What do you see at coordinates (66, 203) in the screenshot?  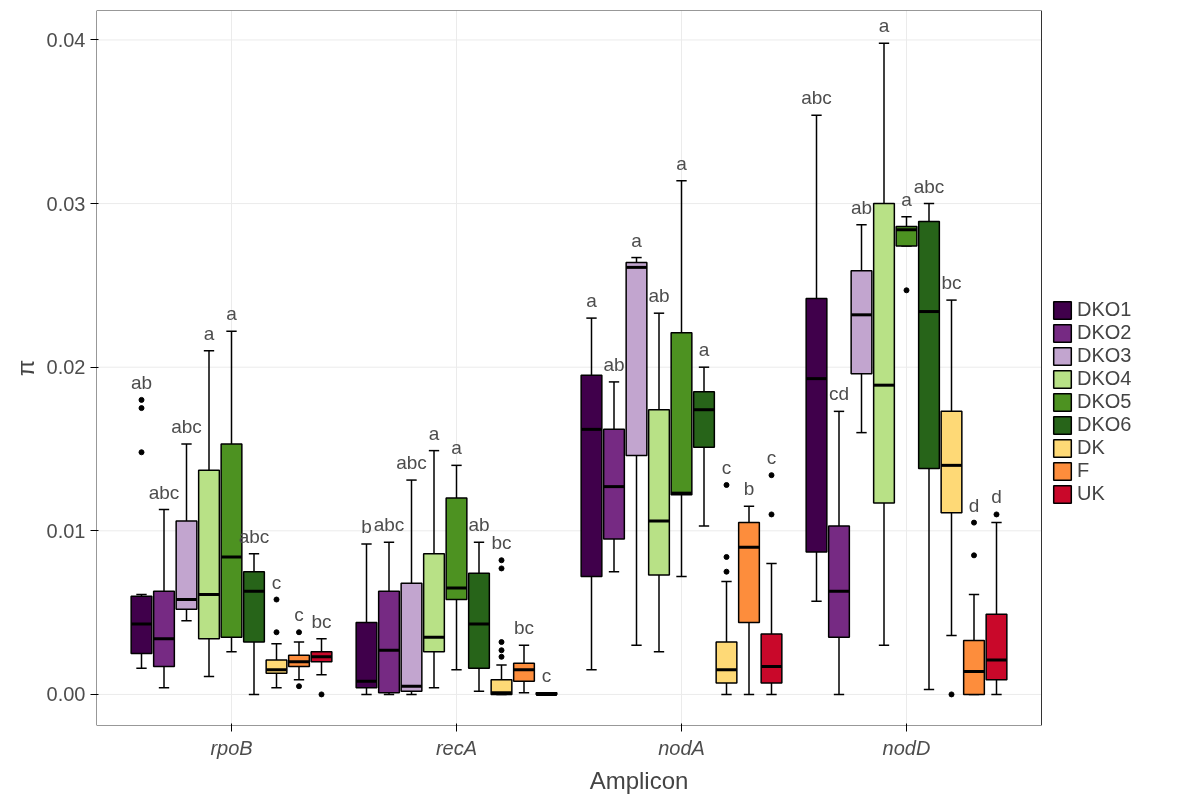 I see `y-tick-label: 0.03` at bounding box center [66, 203].